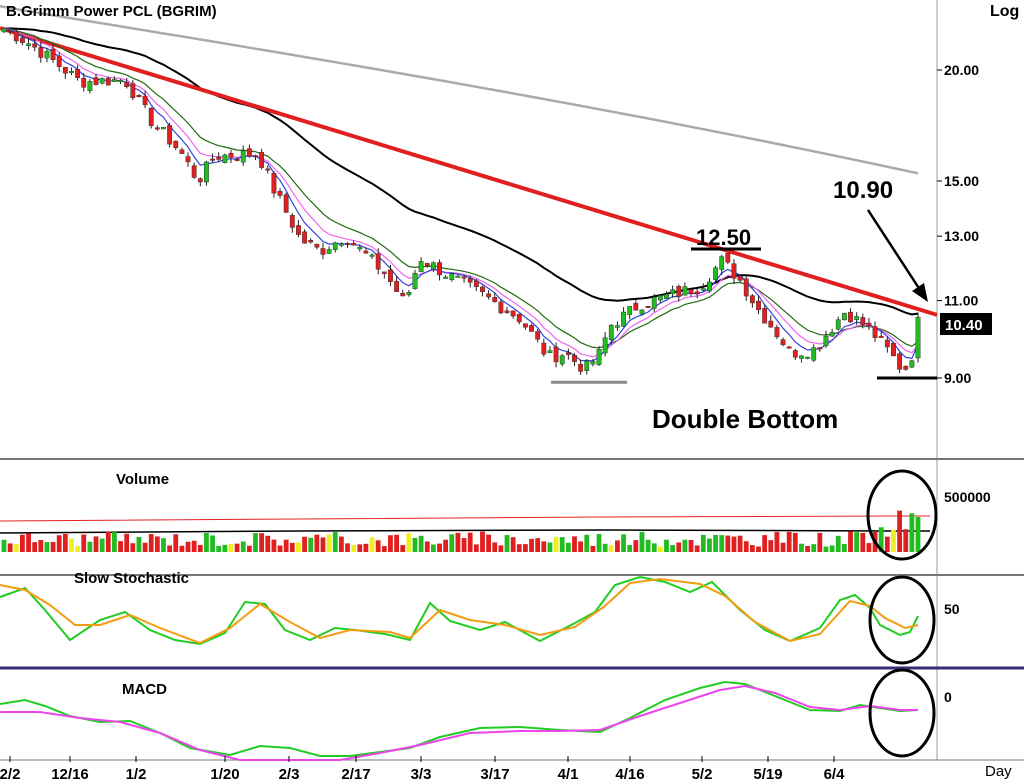  Describe the element at coordinates (948, 697) in the screenshot. I see `macd-tick-0: 0` at that location.